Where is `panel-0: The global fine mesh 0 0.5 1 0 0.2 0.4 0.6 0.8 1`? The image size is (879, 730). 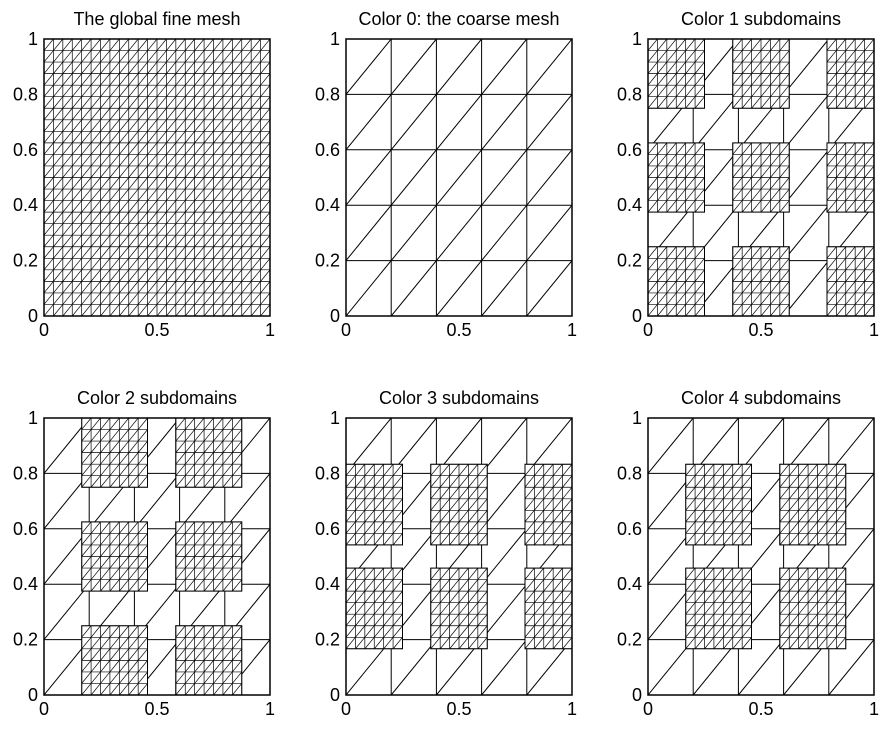
panel-0: The global fine mesh 0 0.5 1 0 0.2 0.4 0.6 0.8 1 is located at coordinates (144, 174).